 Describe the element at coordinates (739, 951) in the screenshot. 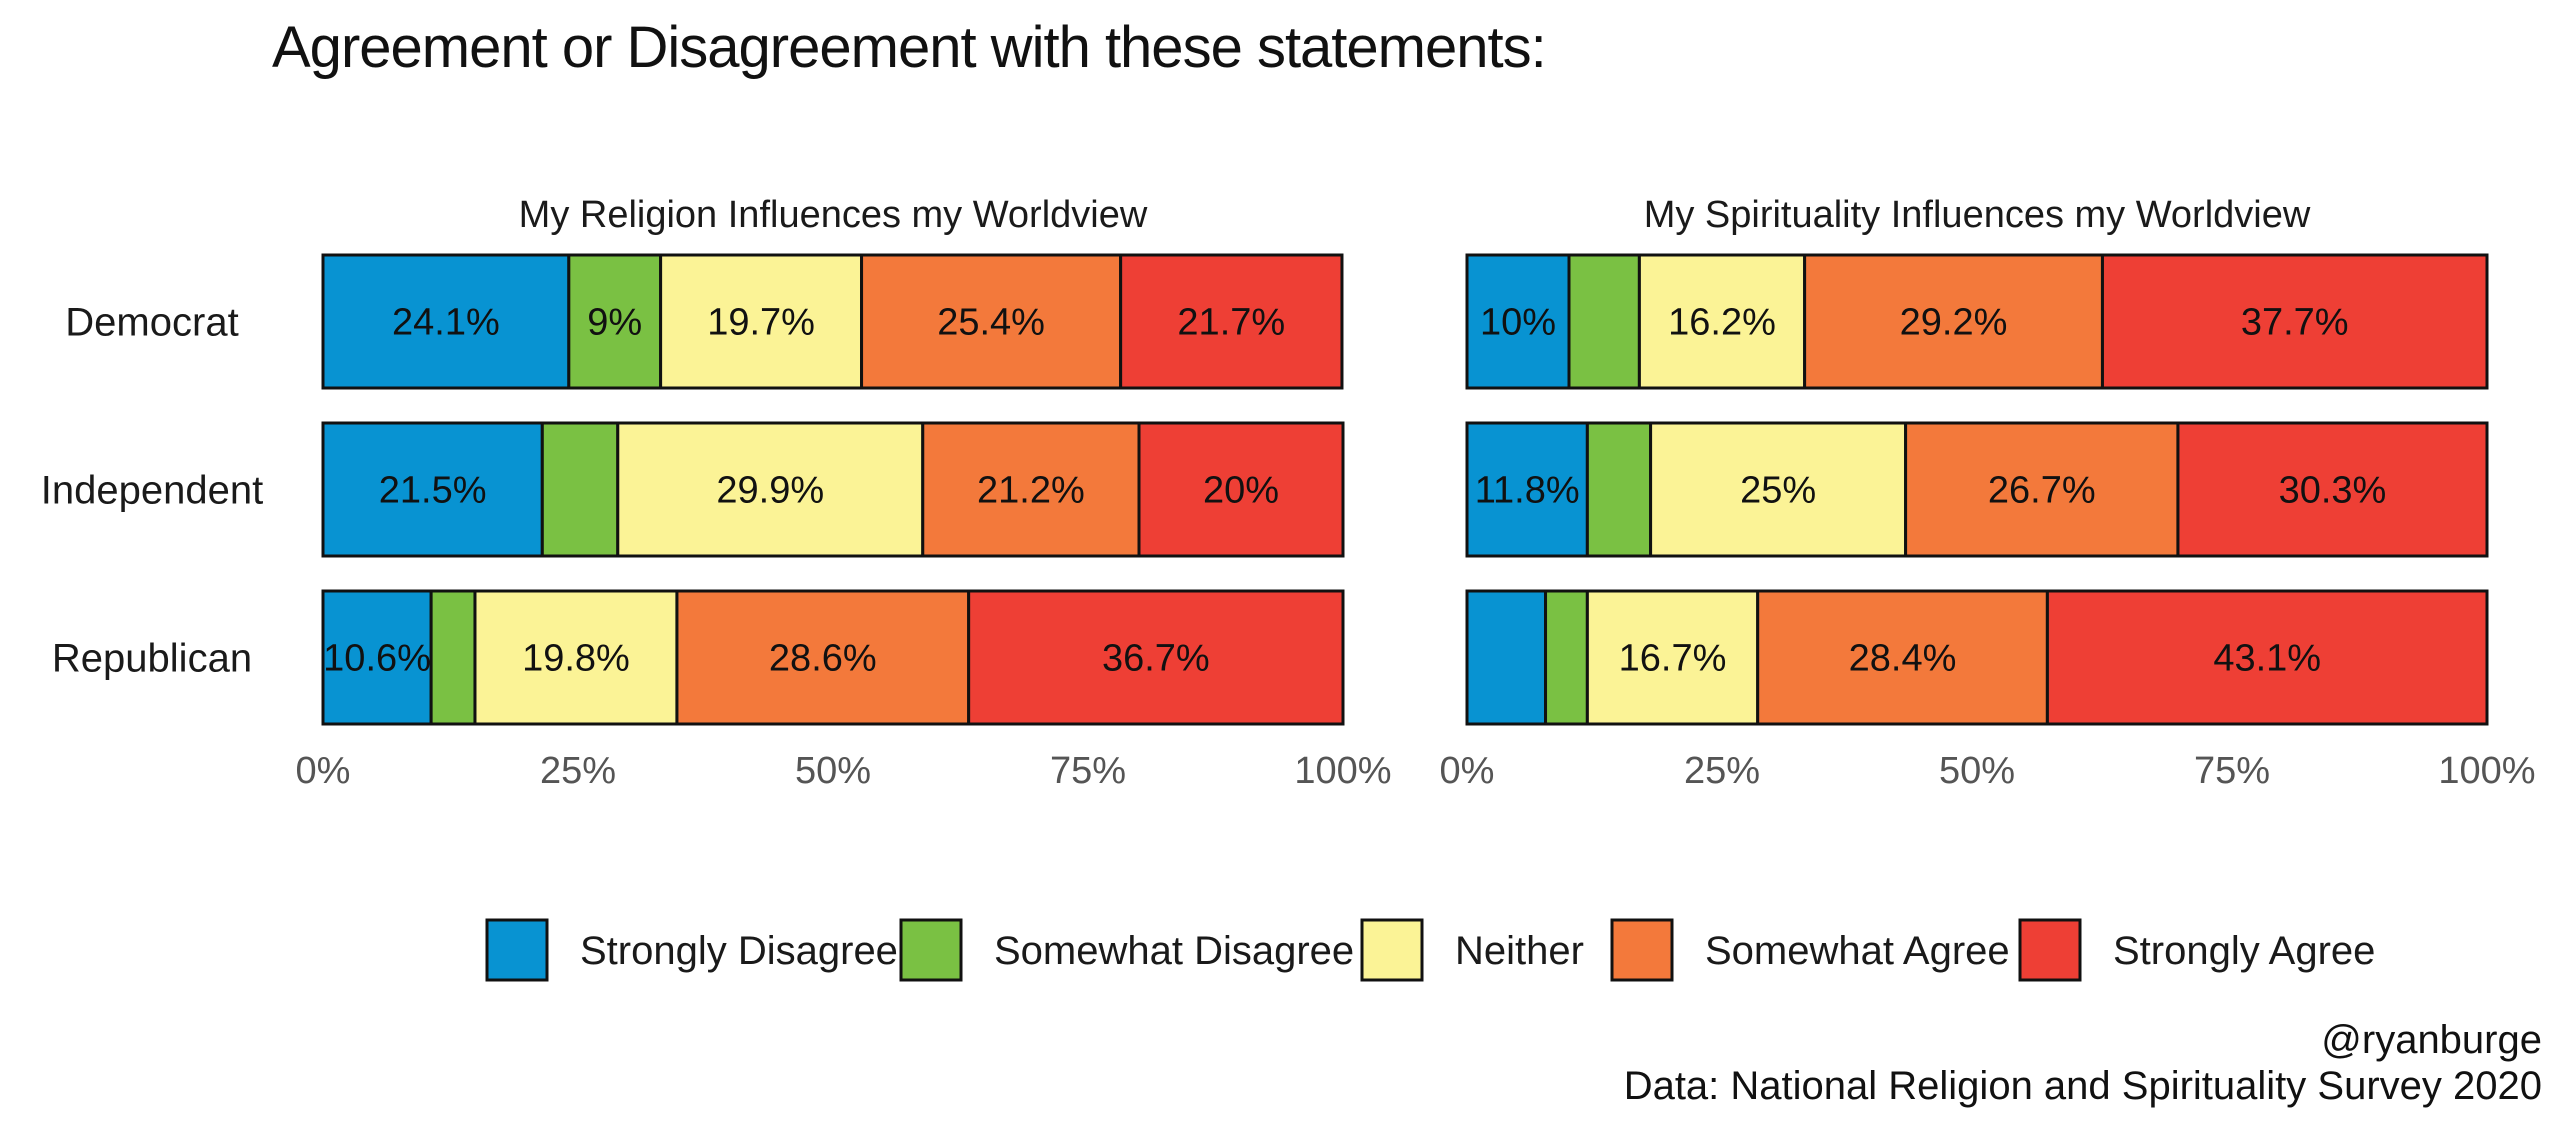

I see `legend-label: Strongly Disagree` at that location.